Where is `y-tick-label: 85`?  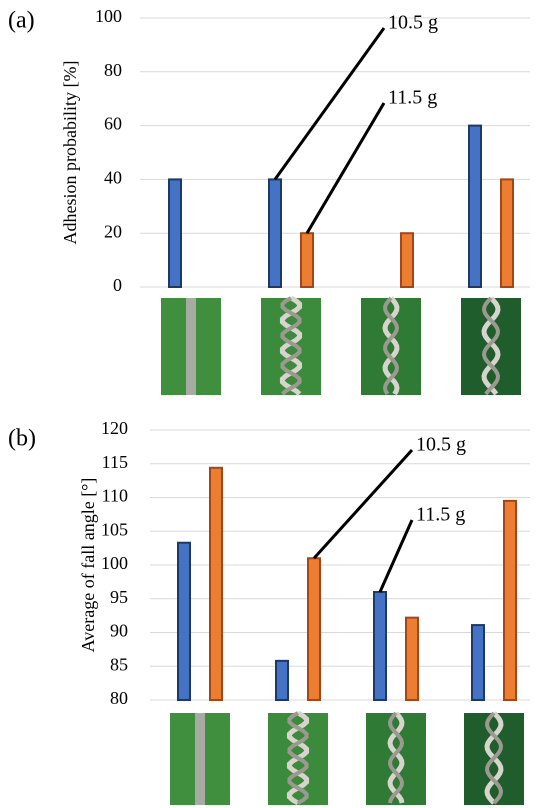 y-tick-label: 85 is located at coordinates (119, 664).